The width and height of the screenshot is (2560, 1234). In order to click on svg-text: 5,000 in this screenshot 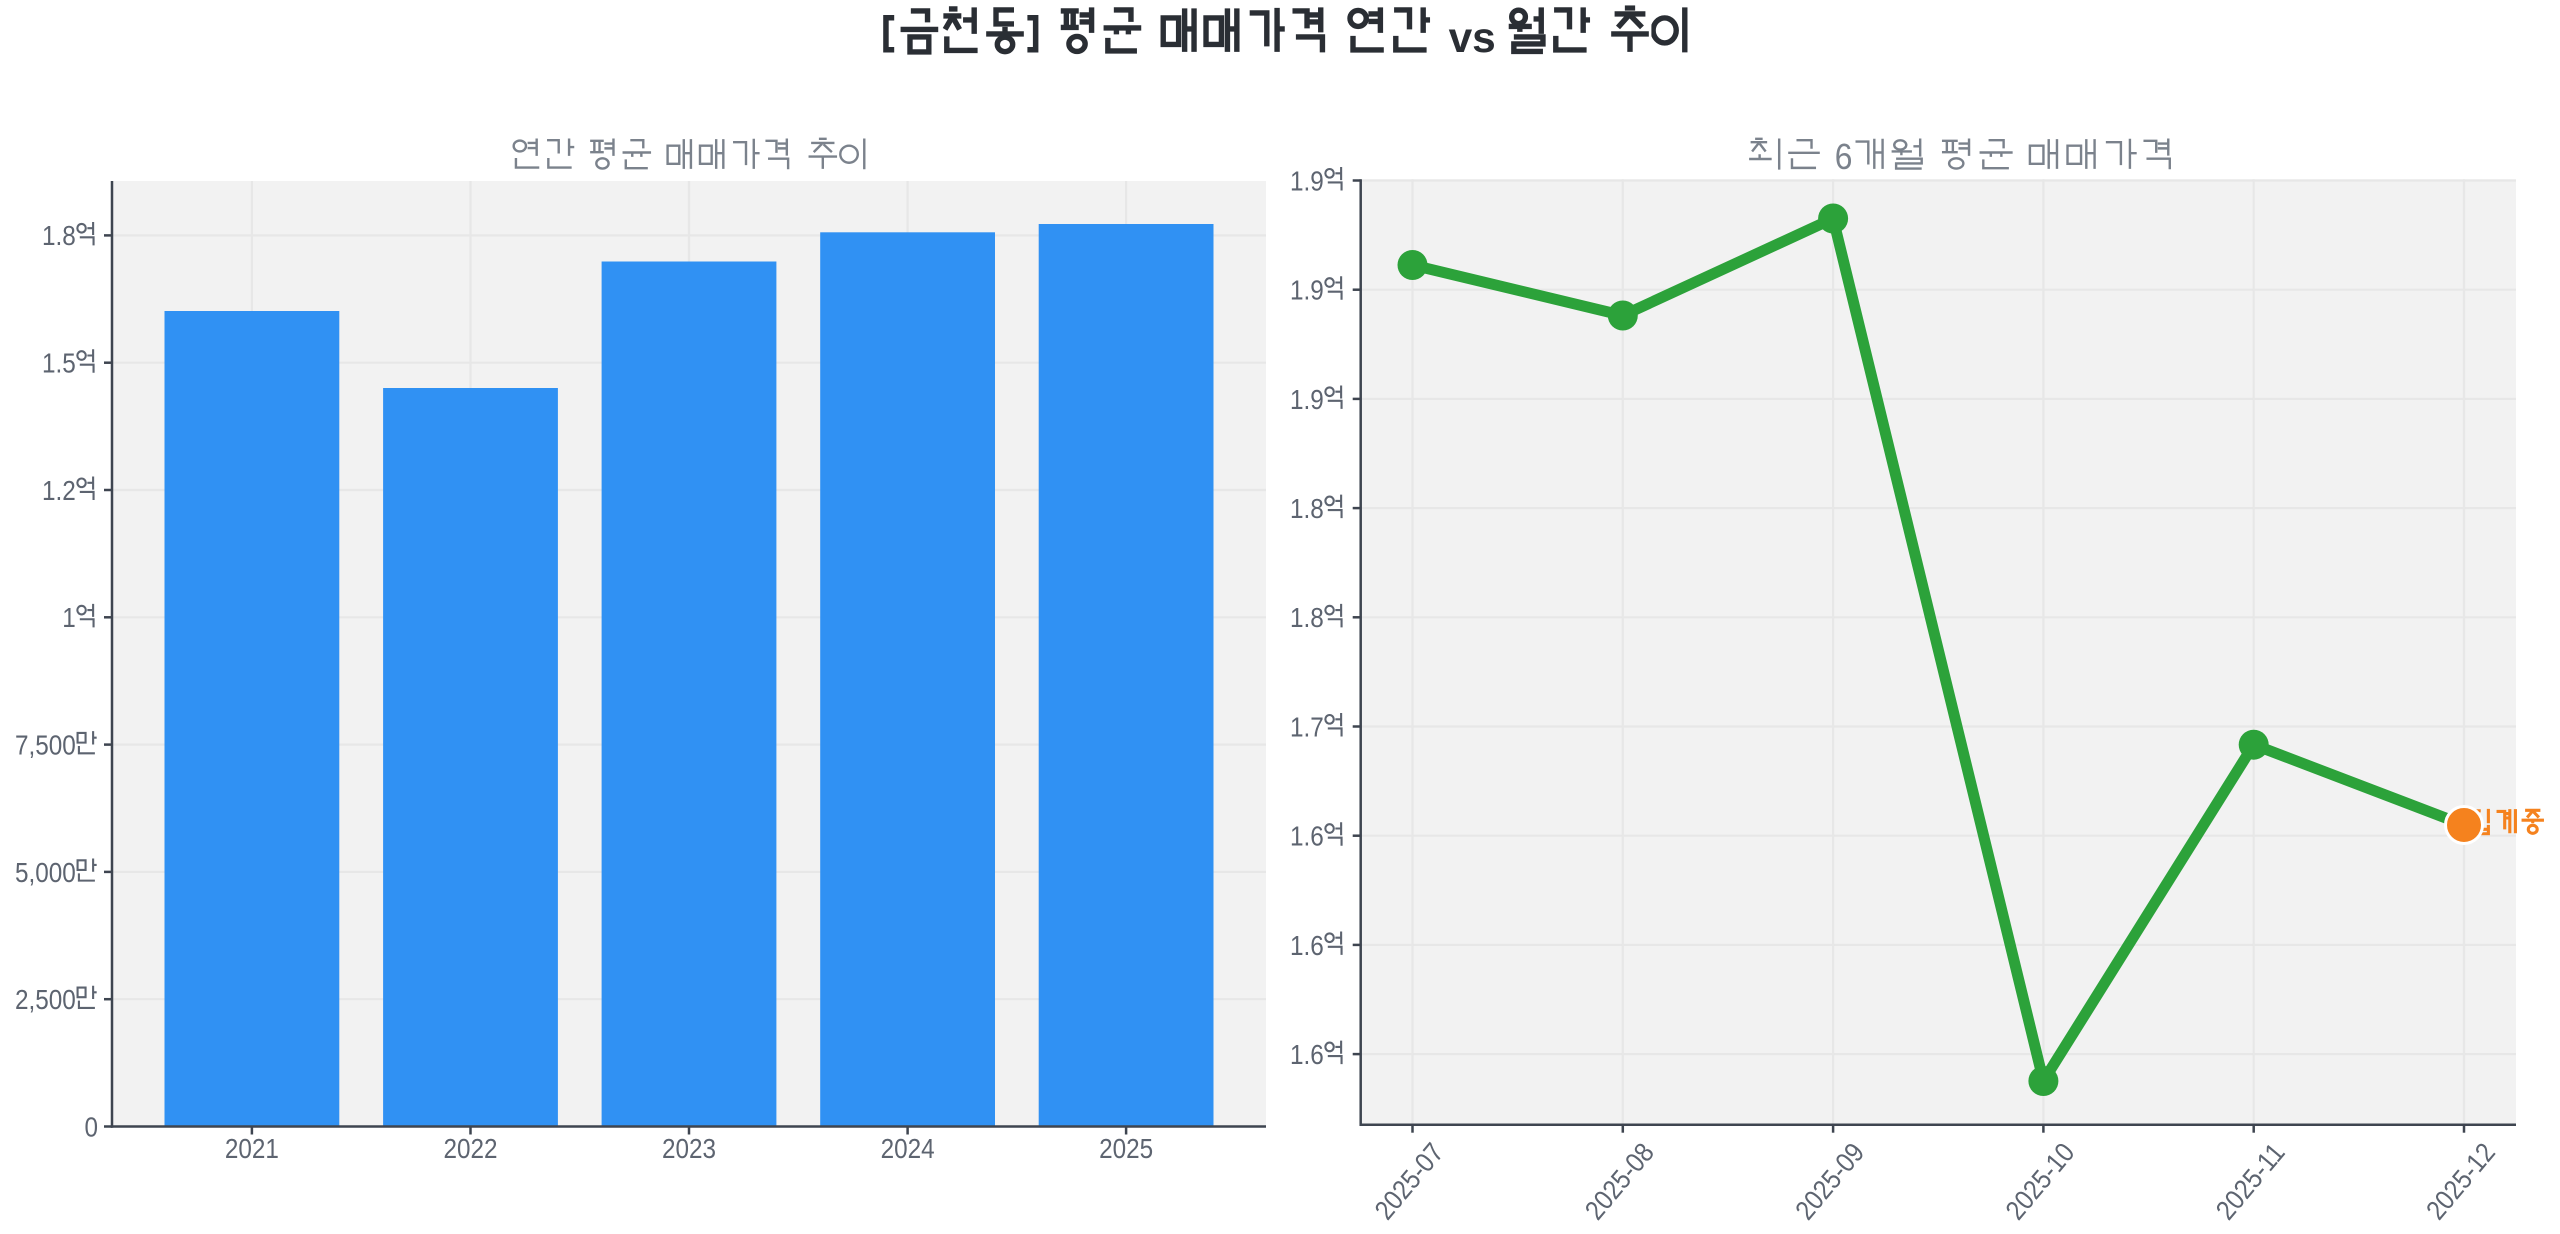, I will do `click(45, 872)`.